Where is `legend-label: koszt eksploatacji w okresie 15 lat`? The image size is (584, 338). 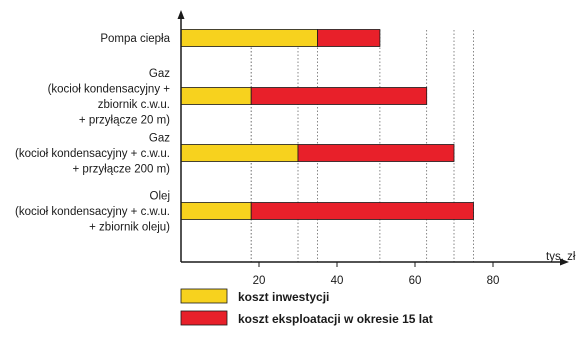
legend-label: koszt eksploatacji w okresie 15 lat is located at coordinates (335, 319).